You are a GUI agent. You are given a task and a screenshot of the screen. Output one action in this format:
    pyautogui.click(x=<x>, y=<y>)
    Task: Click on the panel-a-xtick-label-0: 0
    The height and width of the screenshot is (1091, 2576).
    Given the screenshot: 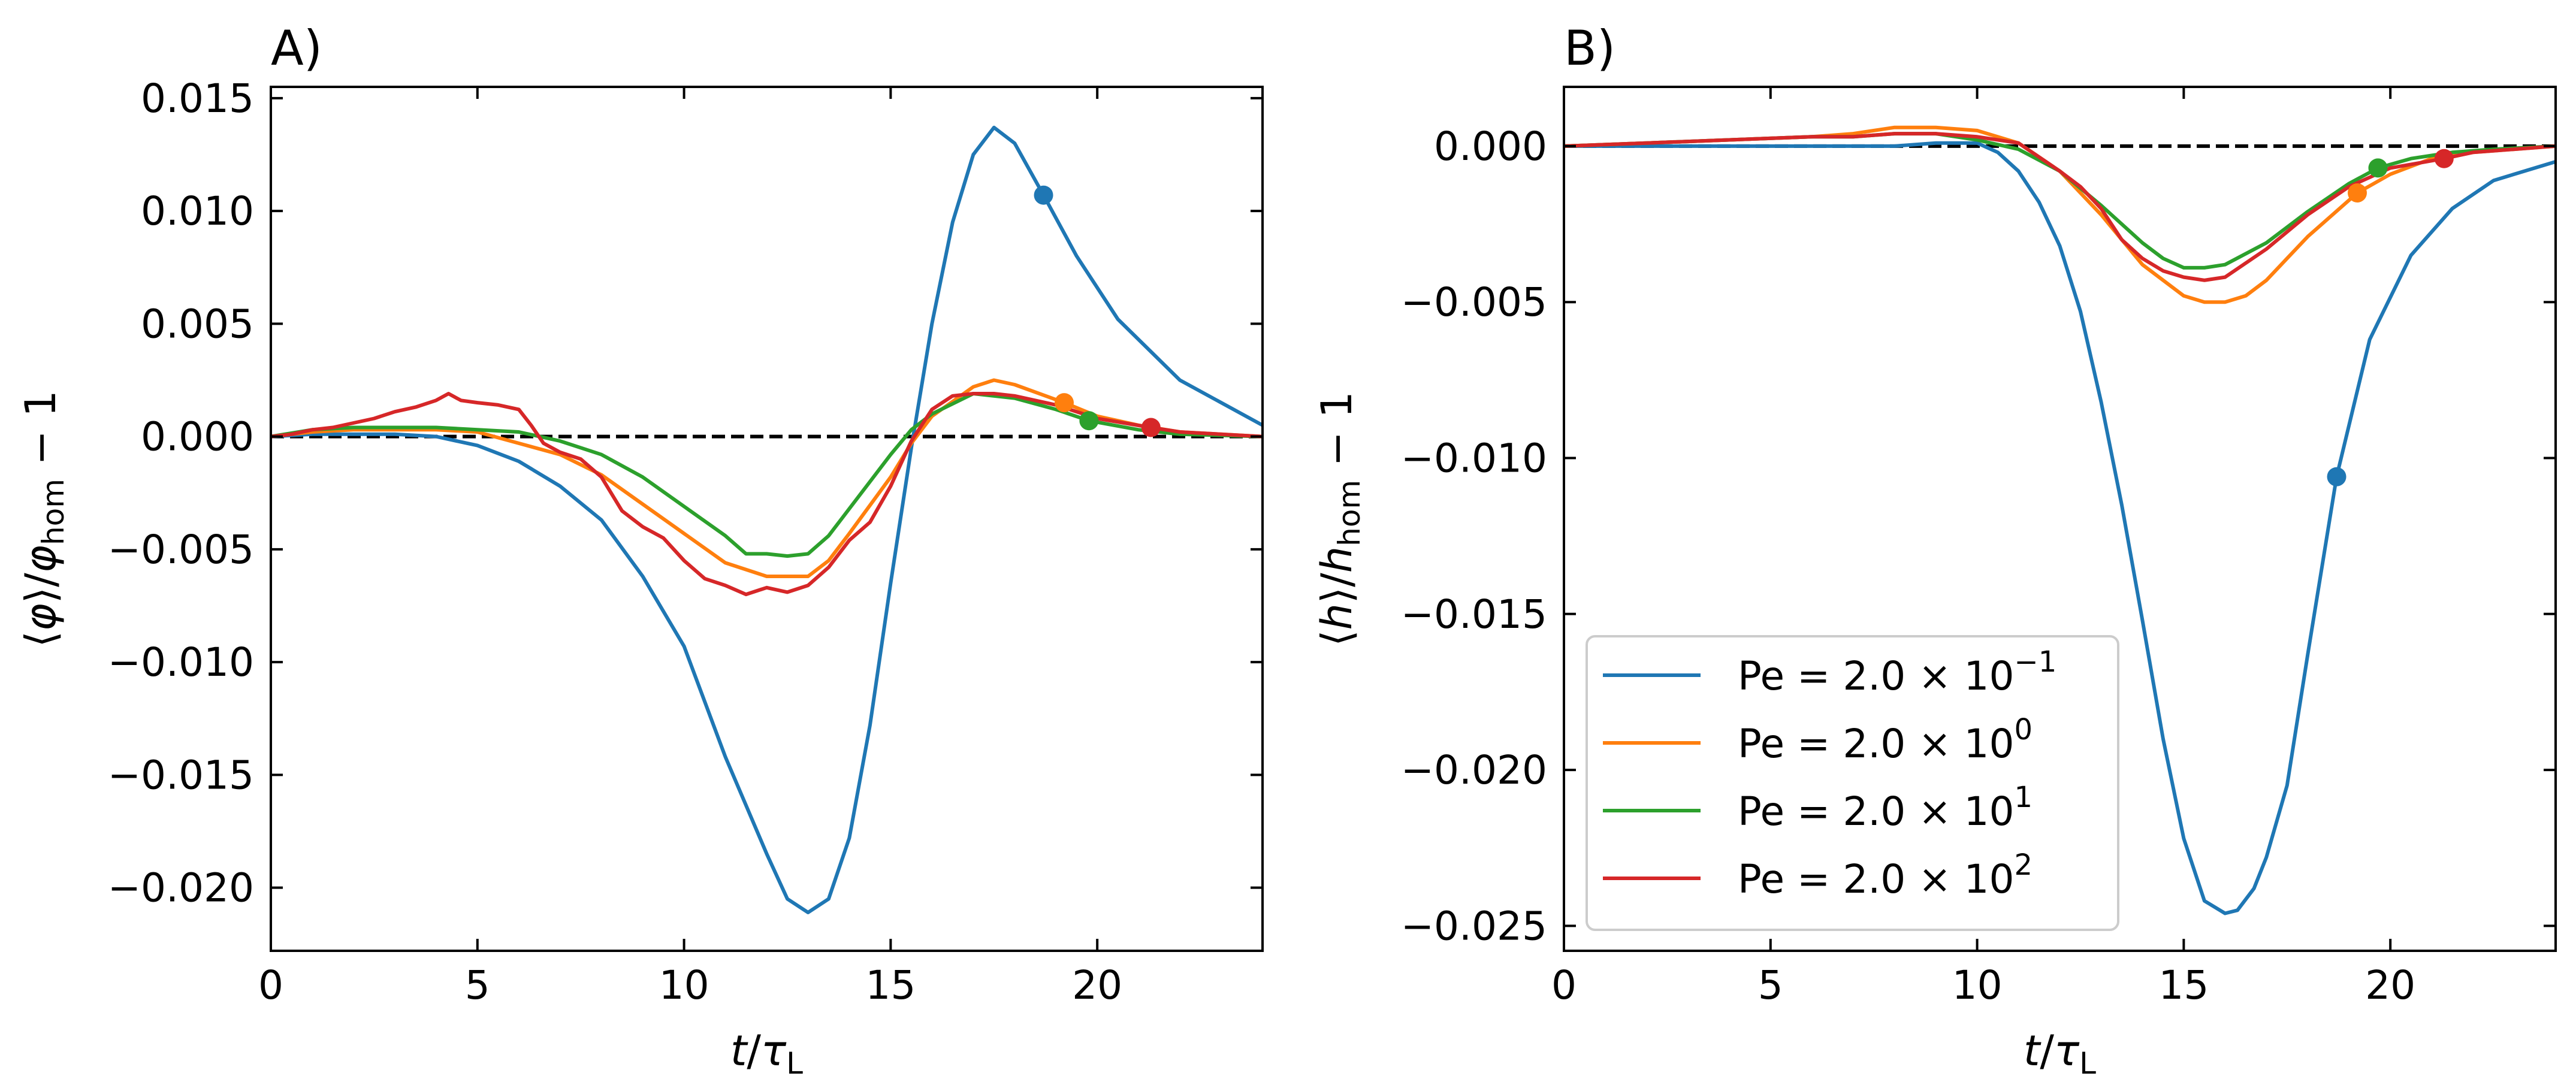 What is the action you would take?
    pyautogui.click(x=271, y=985)
    